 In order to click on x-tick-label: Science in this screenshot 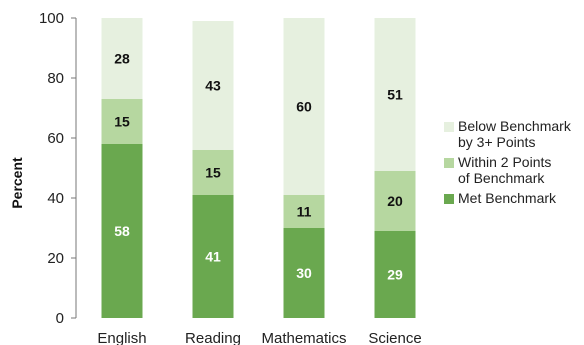, I will do `click(394, 337)`.